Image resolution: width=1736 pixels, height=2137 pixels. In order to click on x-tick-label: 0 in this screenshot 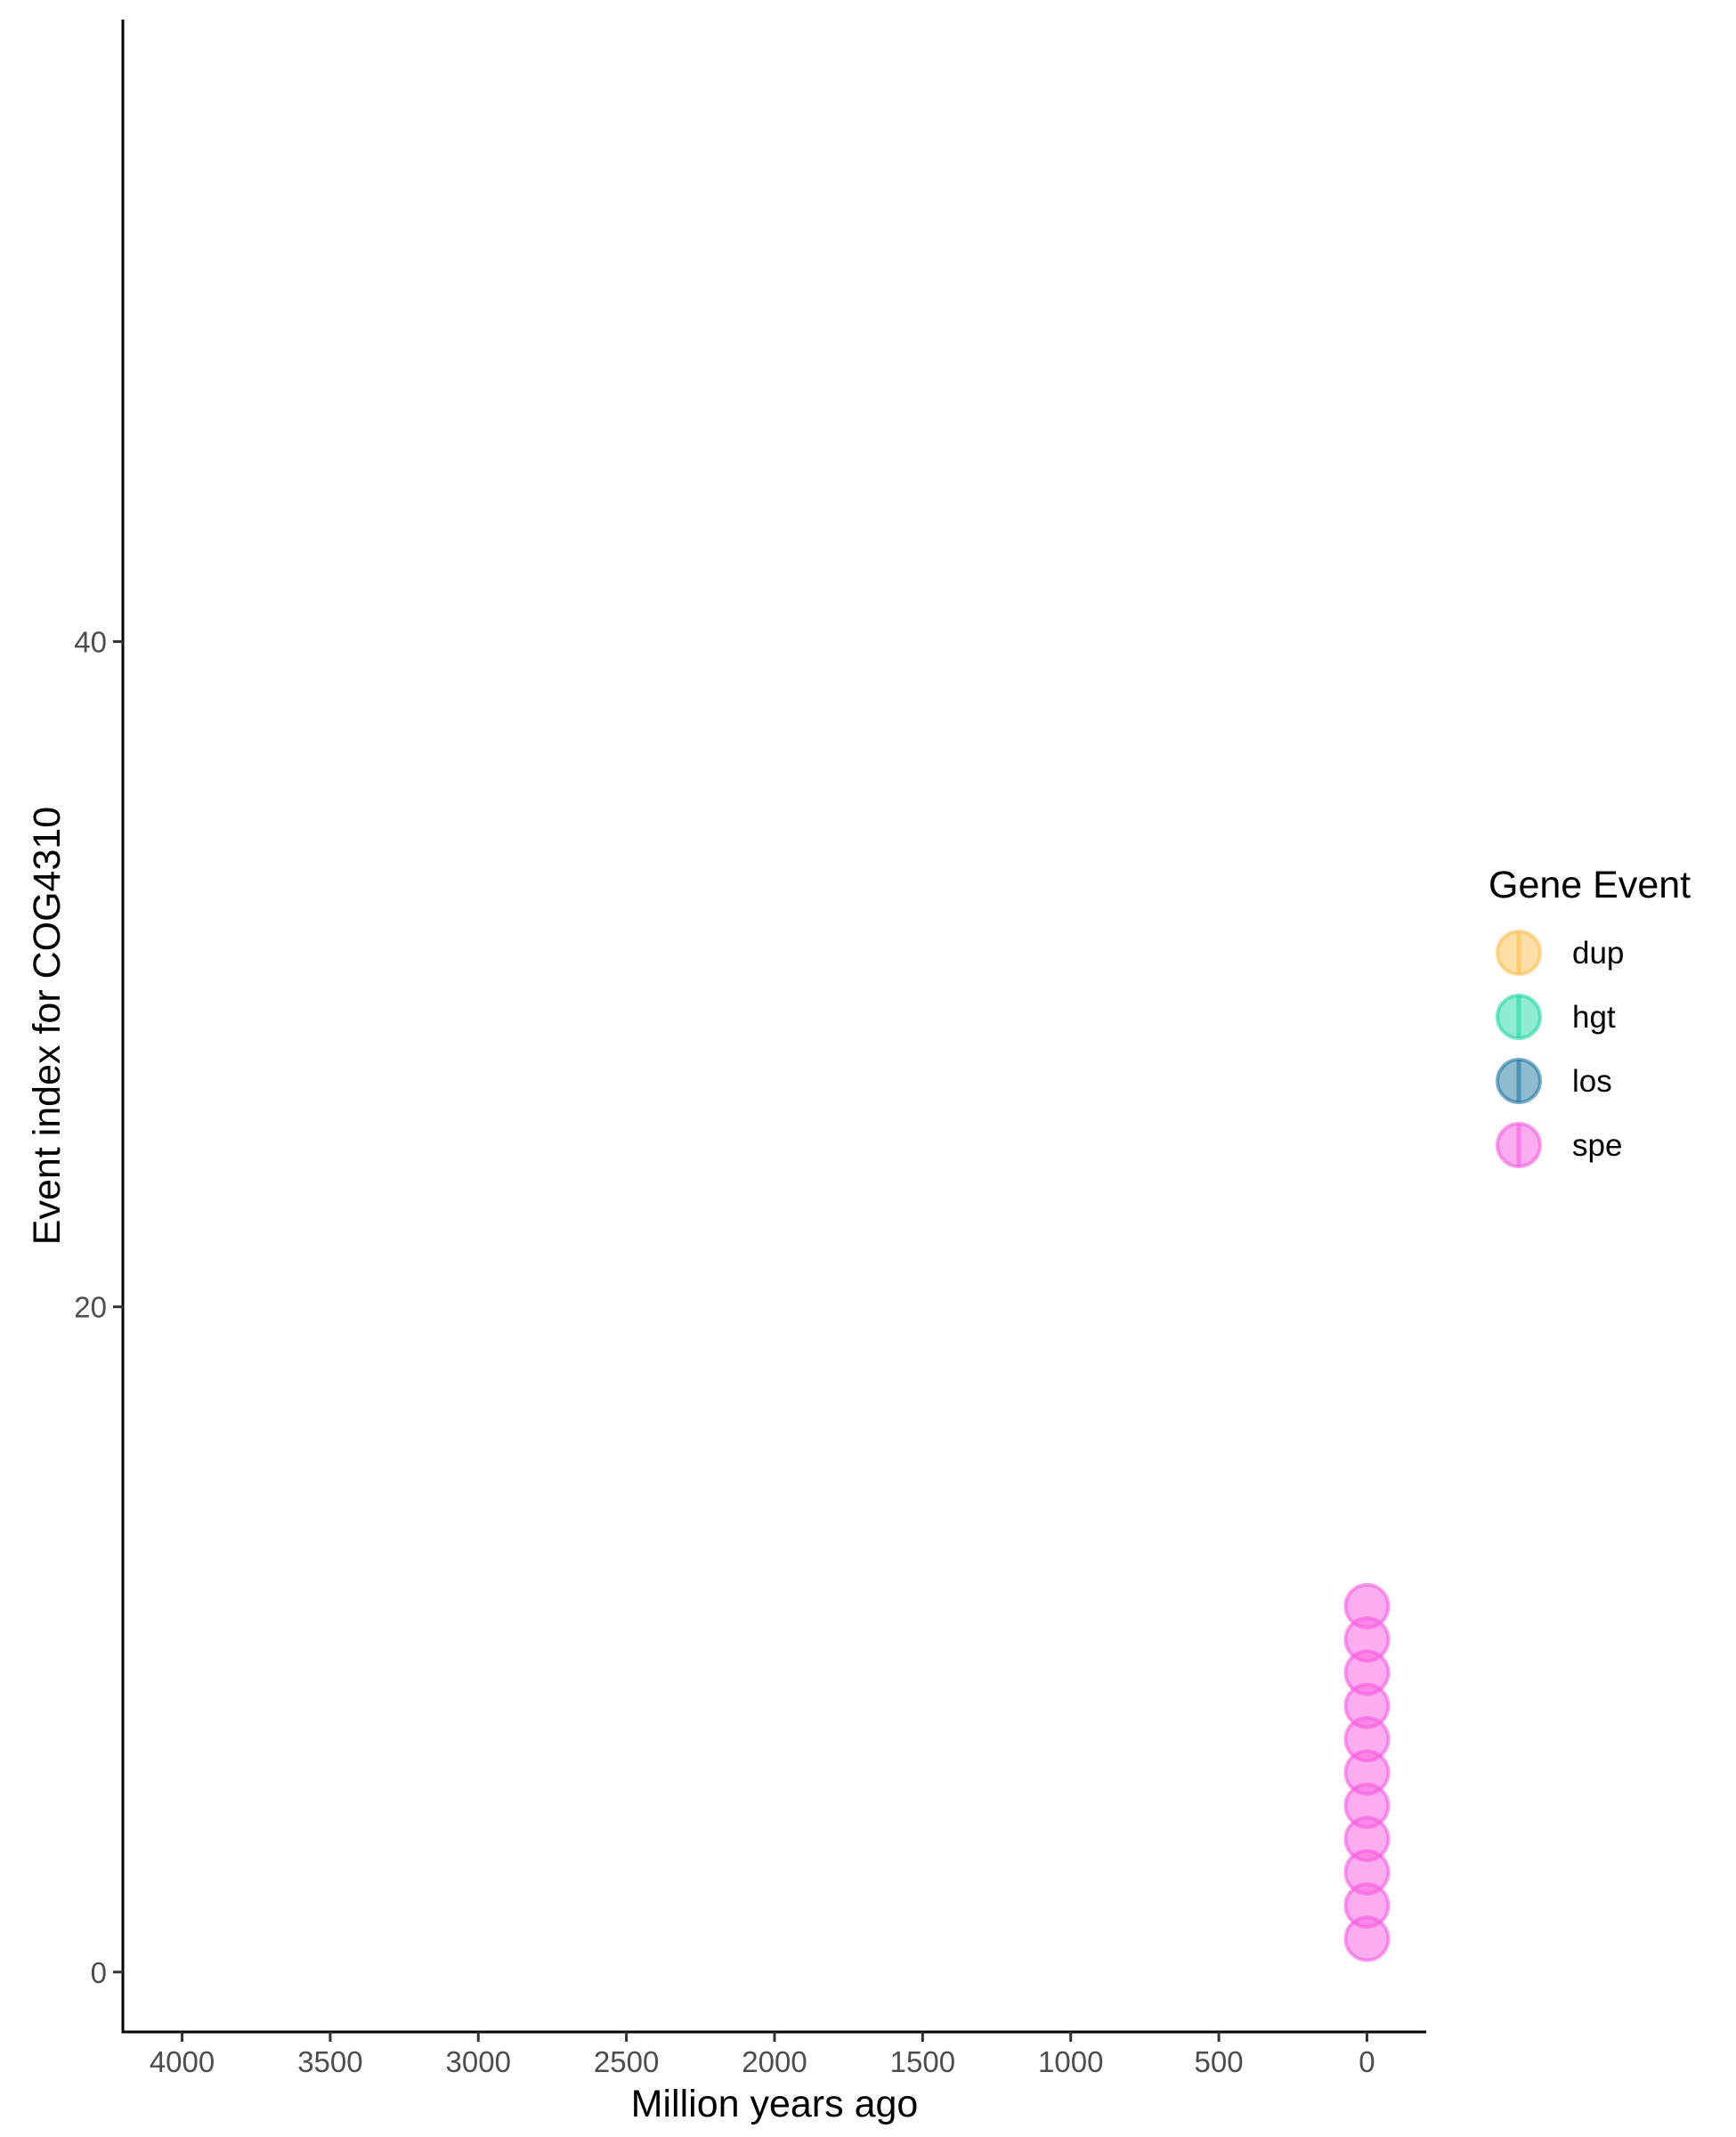, I will do `click(1367, 2061)`.